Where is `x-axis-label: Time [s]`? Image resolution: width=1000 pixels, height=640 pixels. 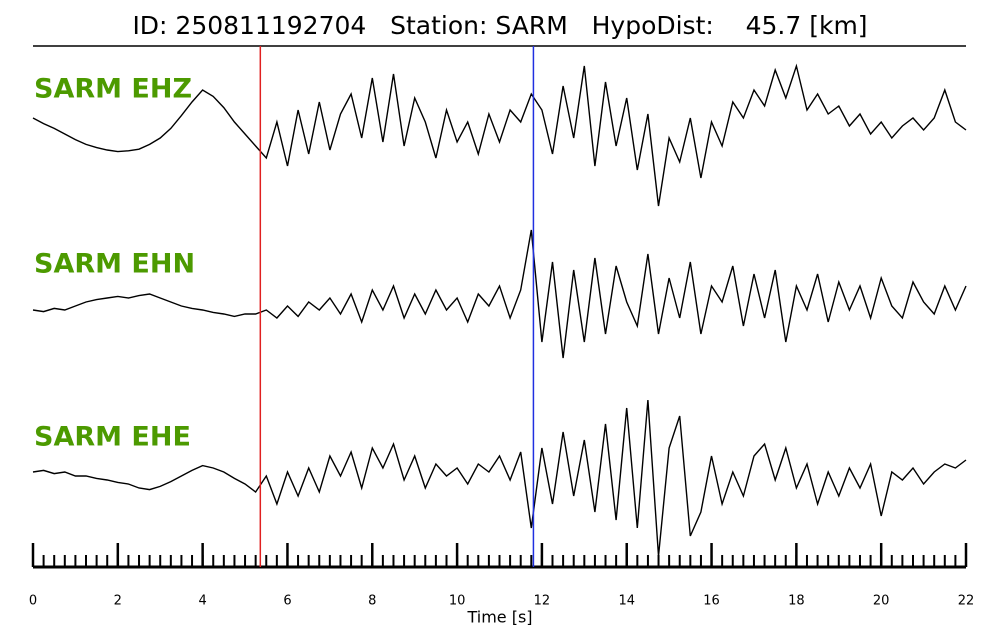 x-axis-label: Time [s] is located at coordinates (499, 617).